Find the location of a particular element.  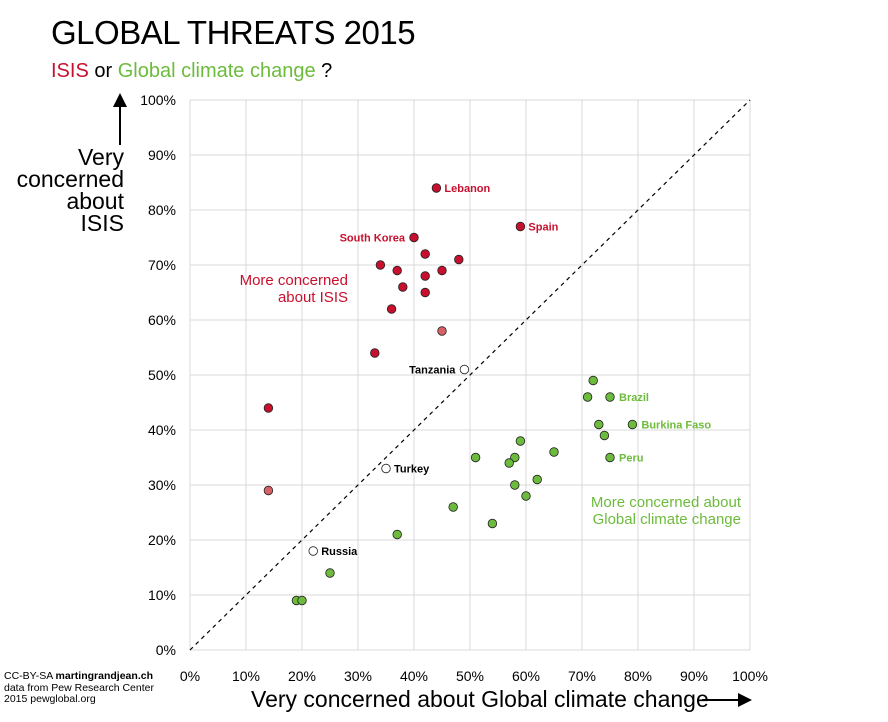

y-tick-label: 20% is located at coordinates (162, 540).